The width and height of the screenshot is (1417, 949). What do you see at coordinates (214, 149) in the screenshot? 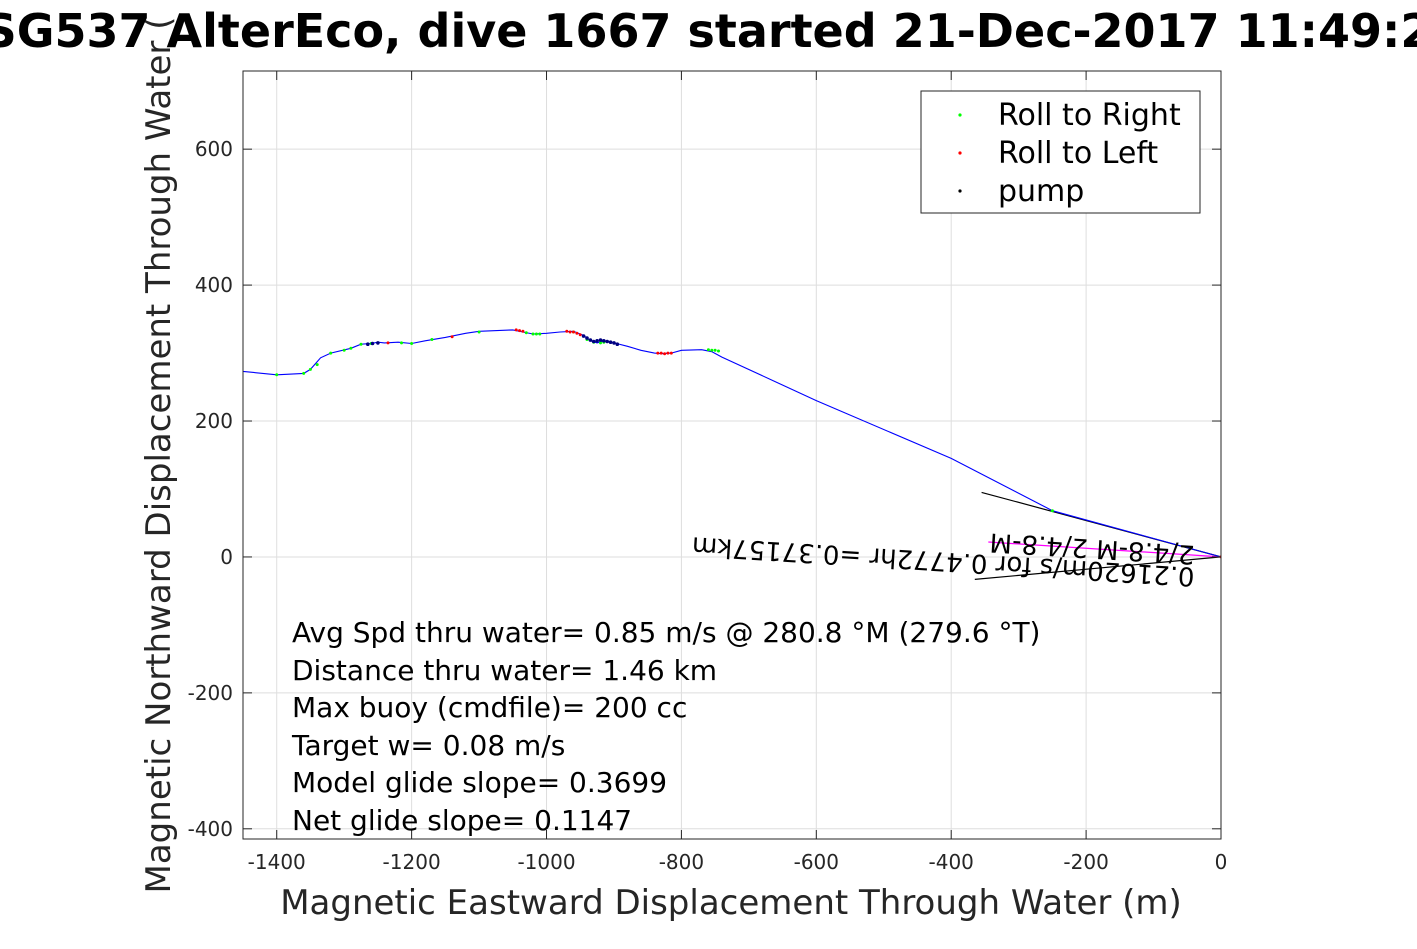
I see `y-tick-label: 600` at bounding box center [214, 149].